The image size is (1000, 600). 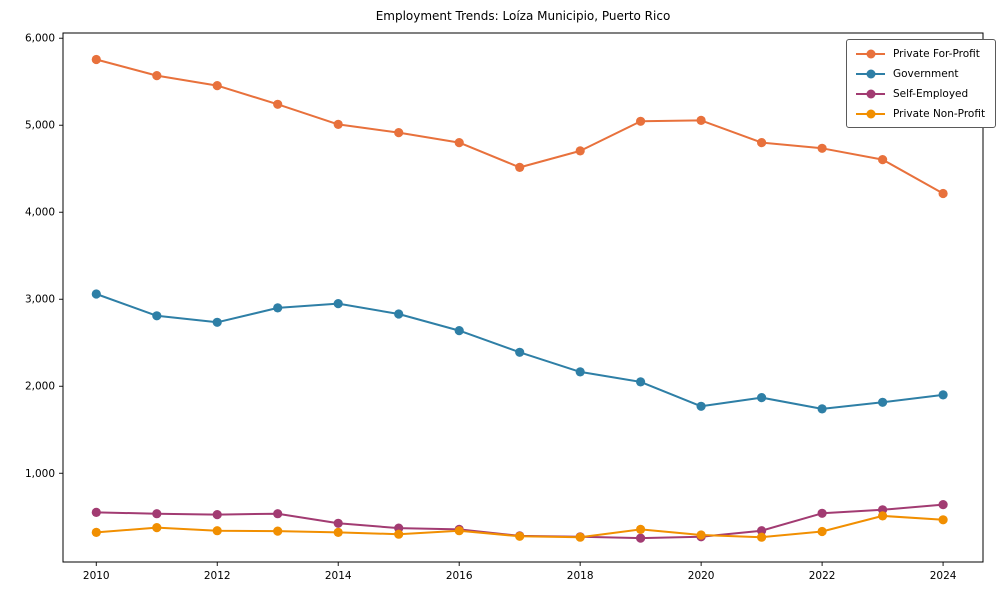 What do you see at coordinates (701, 576) in the screenshot?
I see `x-tick-label: 2020` at bounding box center [701, 576].